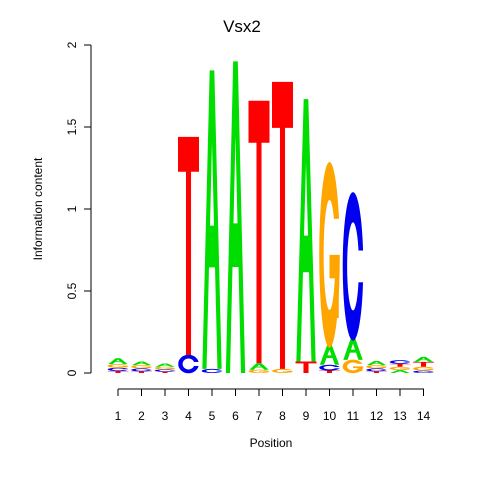  What do you see at coordinates (212, 416) in the screenshot?
I see `x-tick-label: 5` at bounding box center [212, 416].